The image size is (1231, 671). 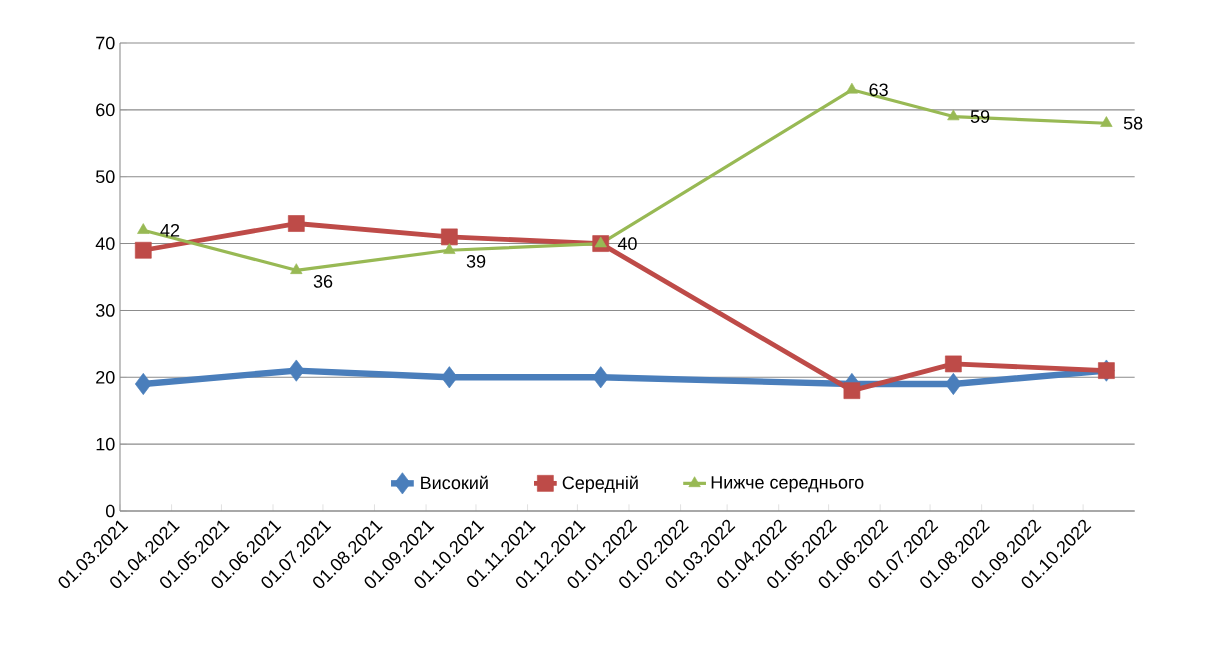 What do you see at coordinates (105, 43) in the screenshot?
I see `y-tick-label: 70` at bounding box center [105, 43].